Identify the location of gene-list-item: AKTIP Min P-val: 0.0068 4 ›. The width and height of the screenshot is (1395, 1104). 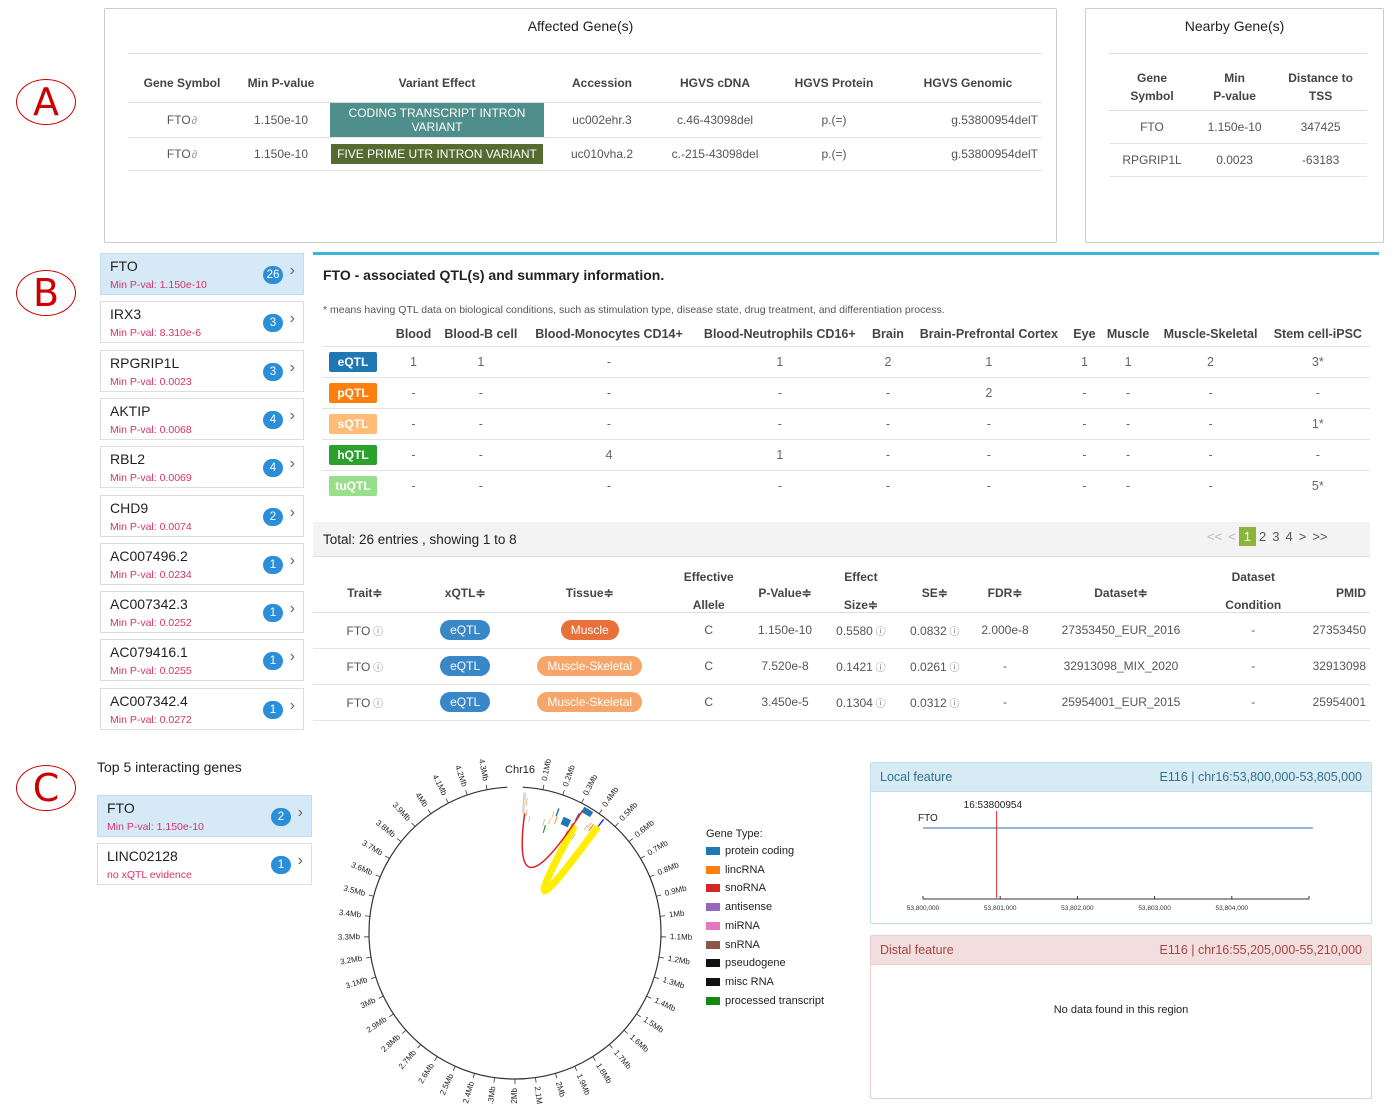
(202, 418).